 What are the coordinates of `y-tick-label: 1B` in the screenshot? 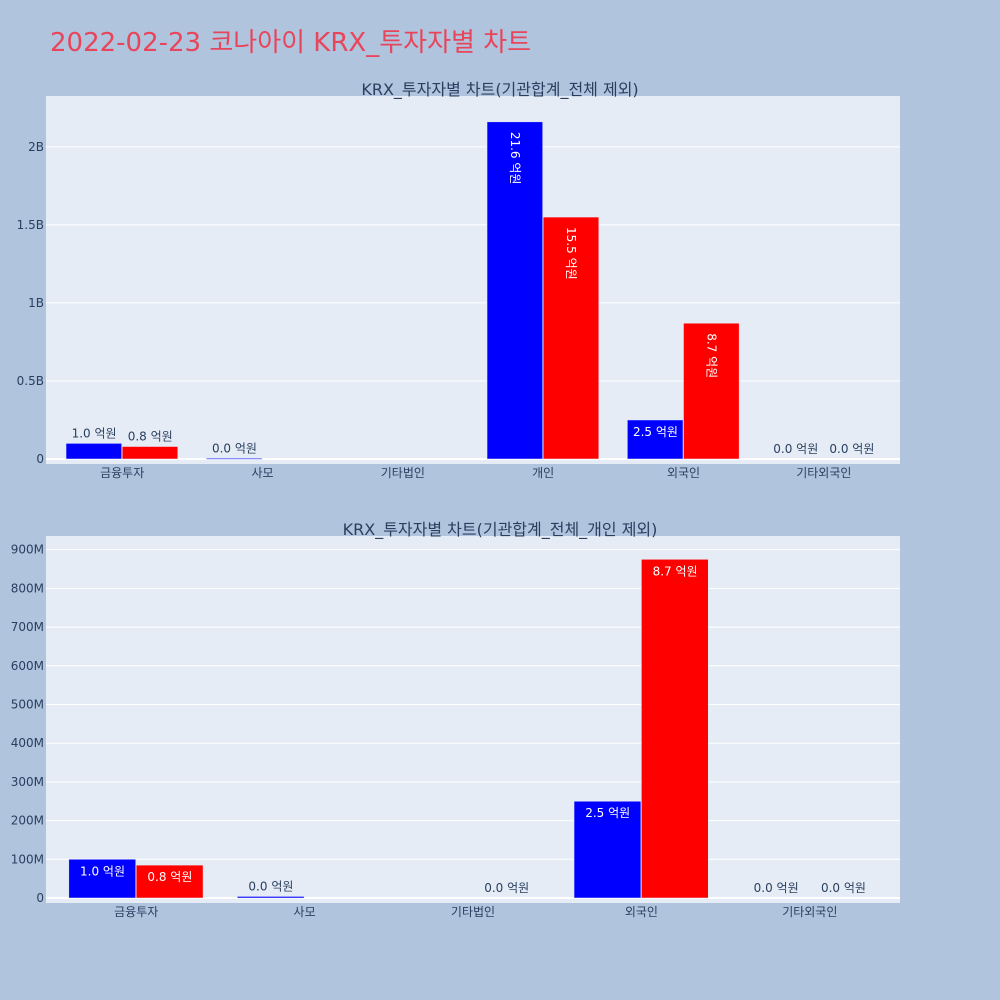 It's located at (36, 303).